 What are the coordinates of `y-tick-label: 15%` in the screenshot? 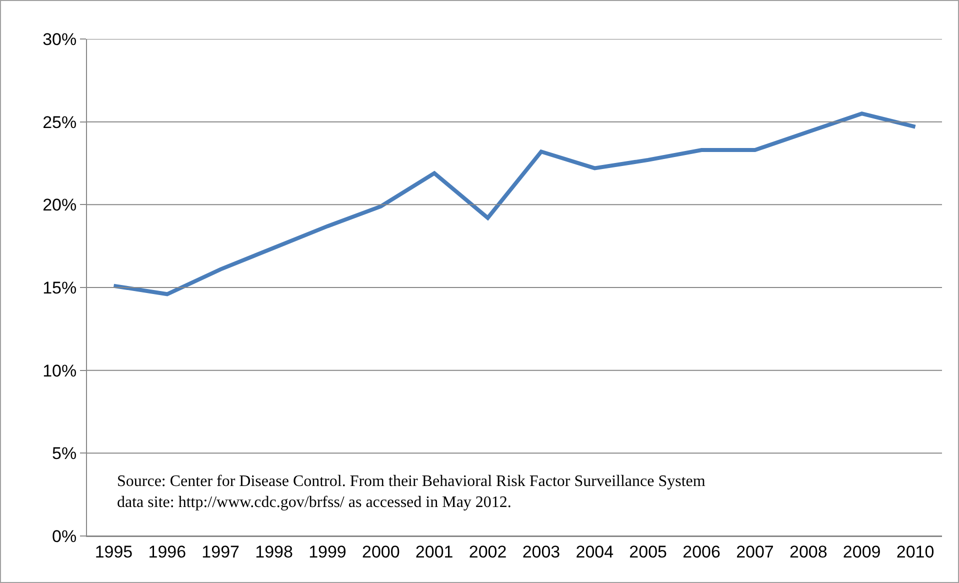 It's located at (59, 288).